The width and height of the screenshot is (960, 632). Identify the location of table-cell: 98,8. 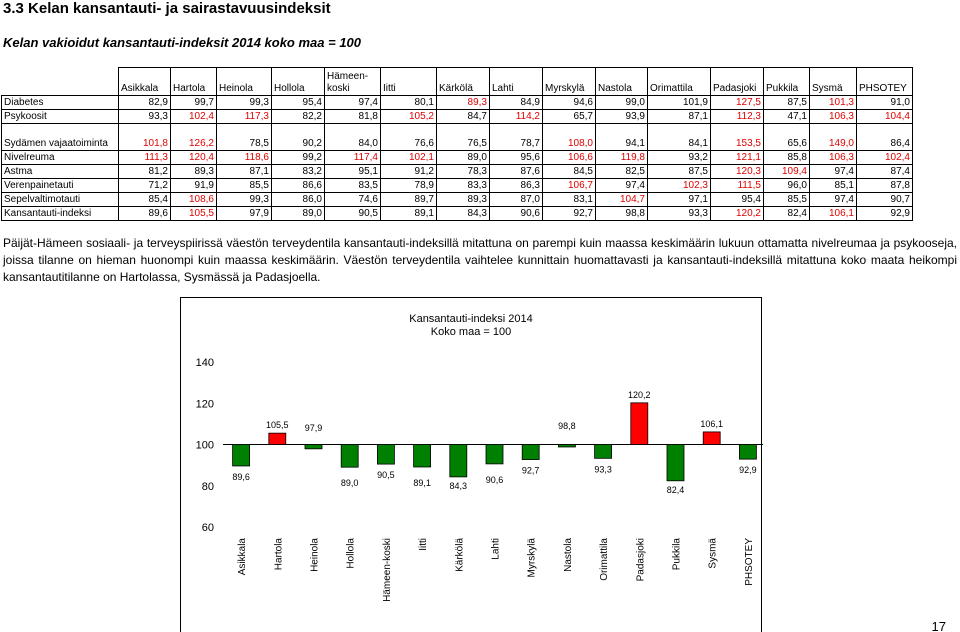
(621, 213).